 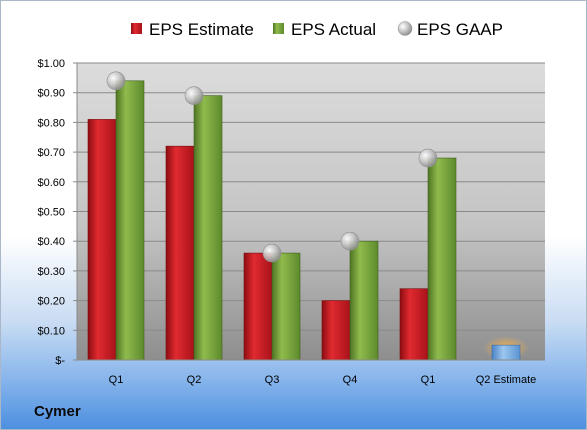 I want to click on x-tick-label: Q2 Estimate, so click(x=506, y=380).